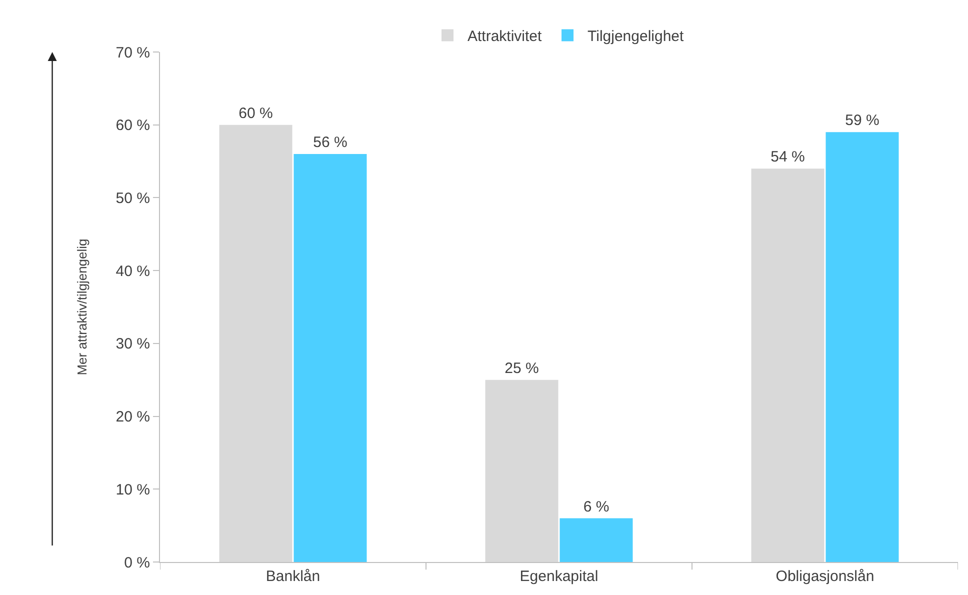 This screenshot has width=968, height=595. What do you see at coordinates (133, 53) in the screenshot?
I see `y-tick-label: 70 %` at bounding box center [133, 53].